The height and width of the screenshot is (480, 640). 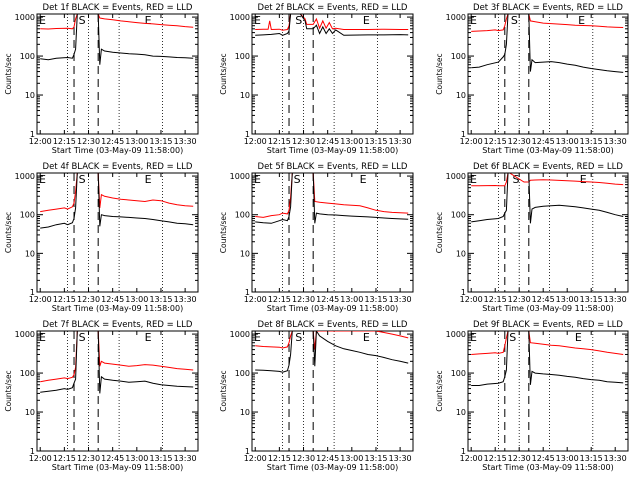 What do you see at coordinates (118, 325) in the screenshot?
I see `panel-title: Det 7f BLACK = Events, RED = LLD` at bounding box center [118, 325].